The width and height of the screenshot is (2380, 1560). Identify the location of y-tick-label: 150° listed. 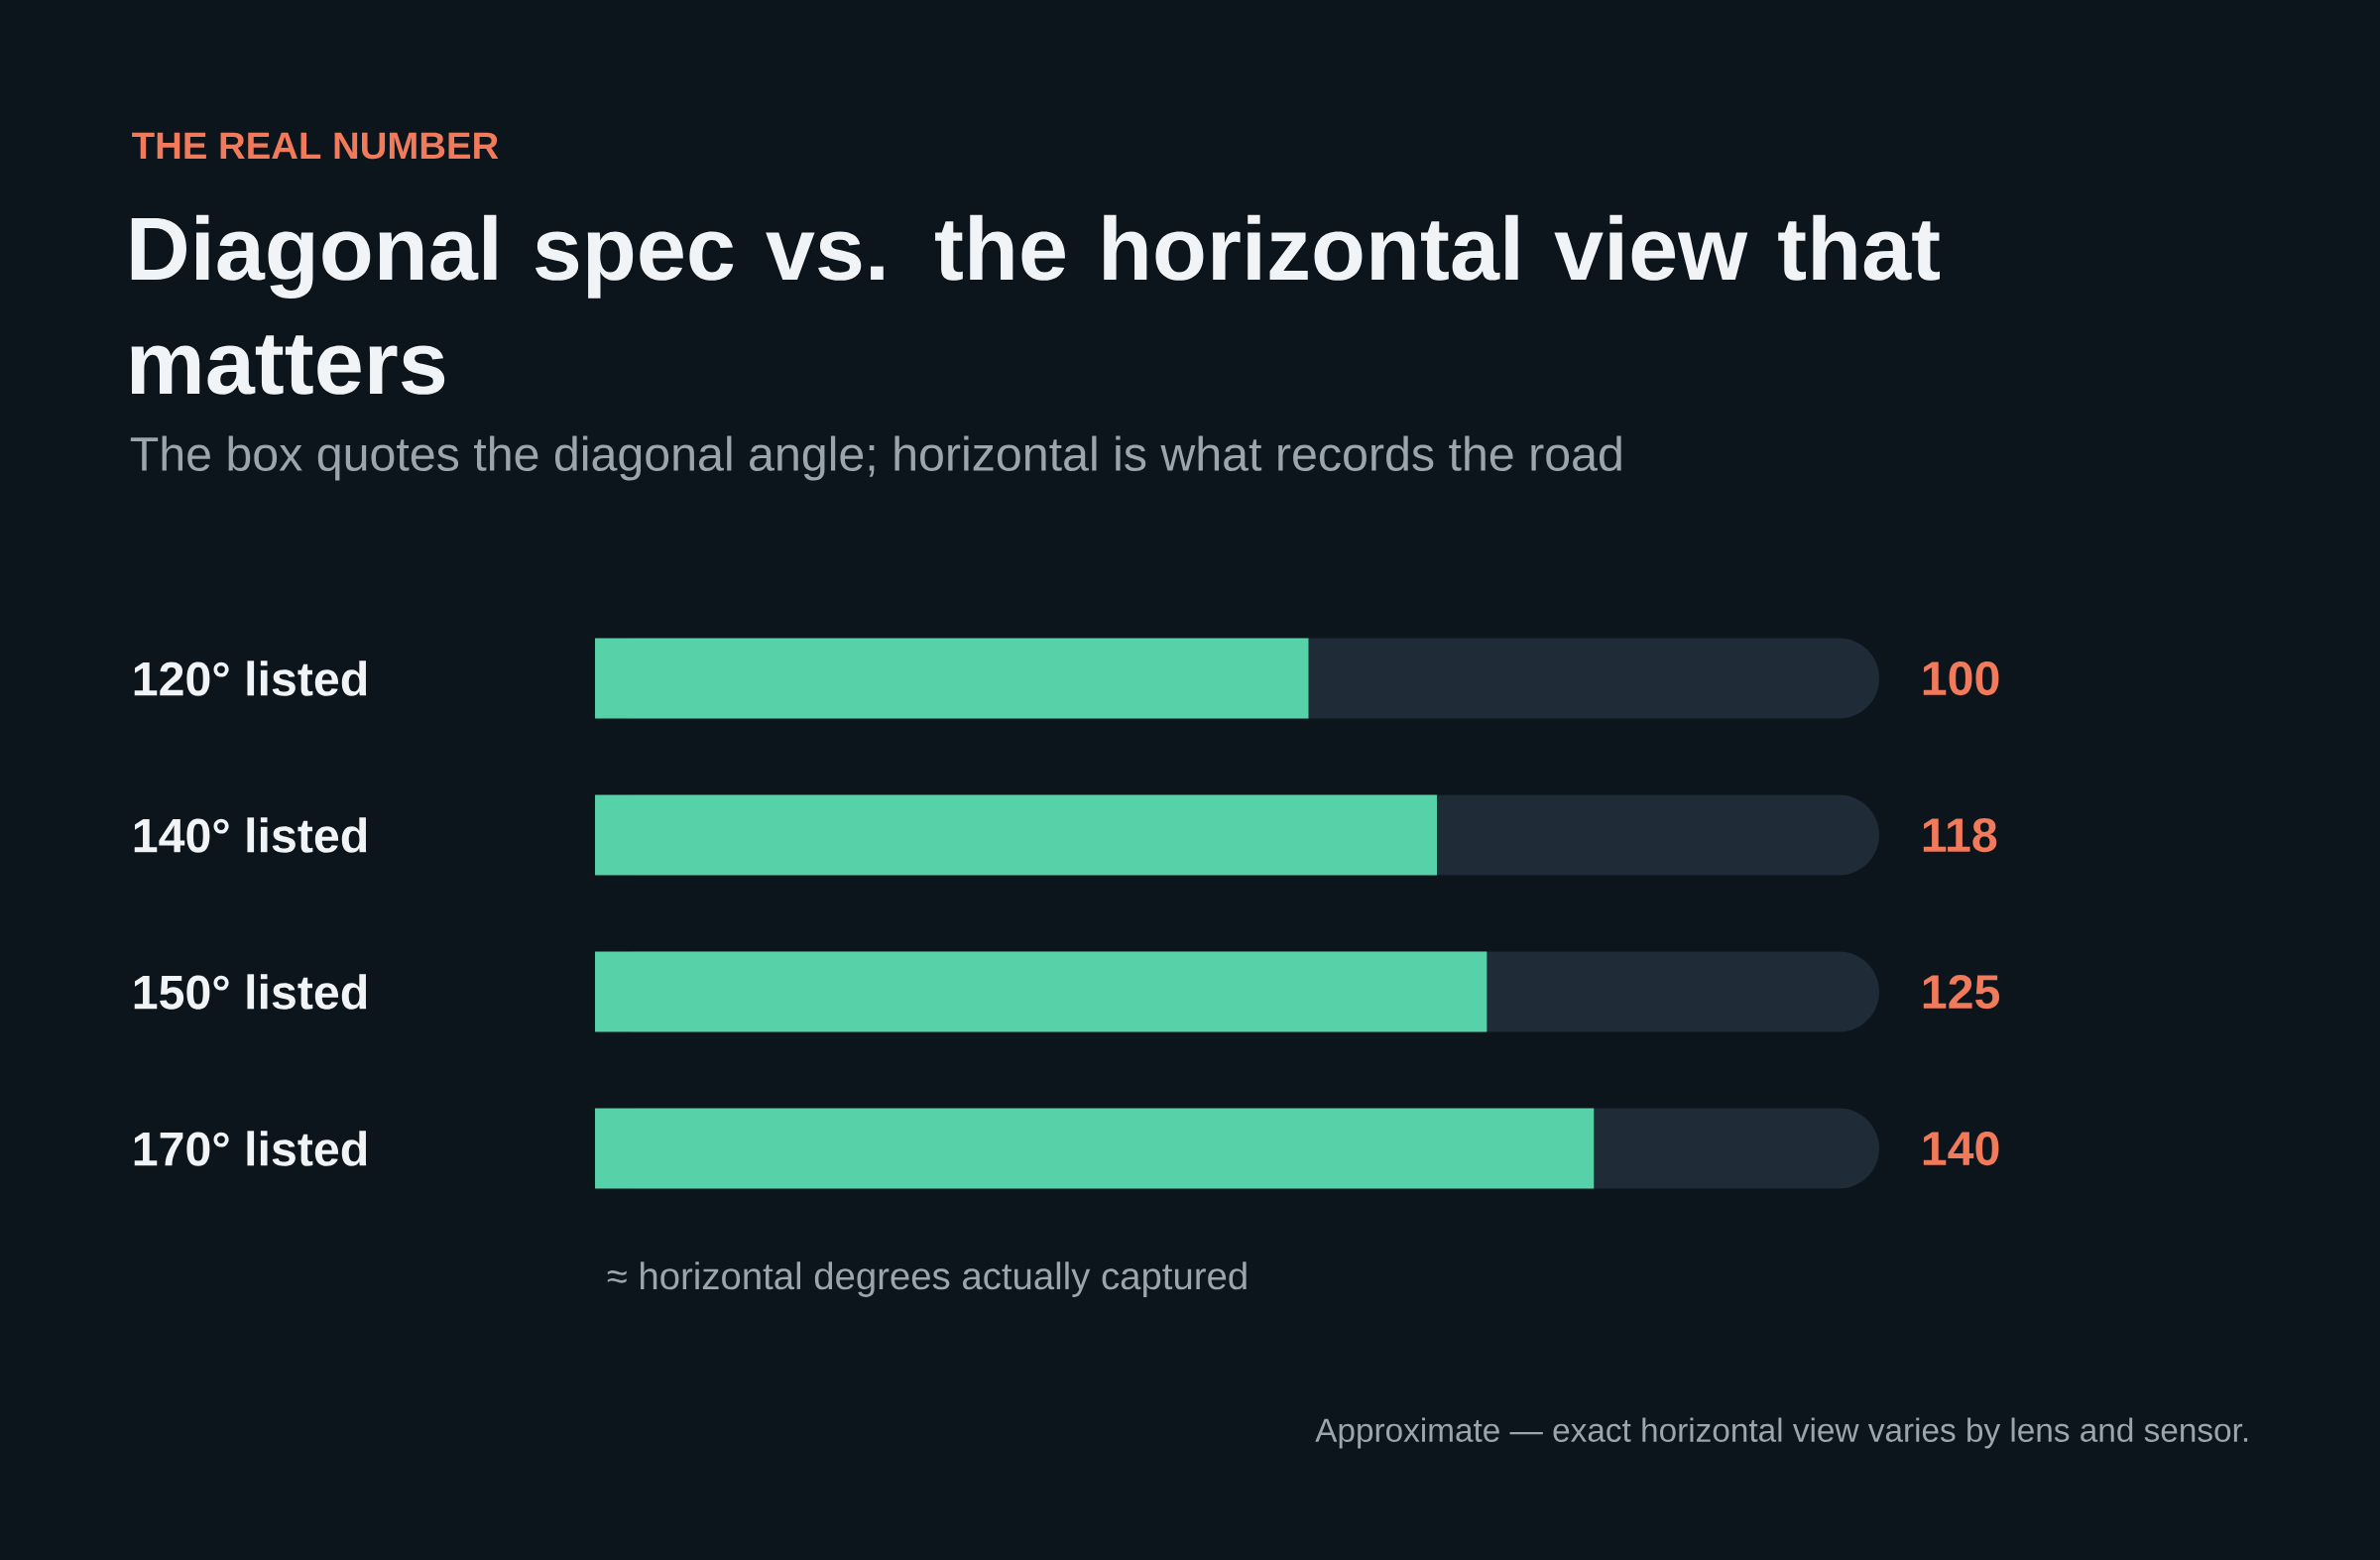
(250, 992).